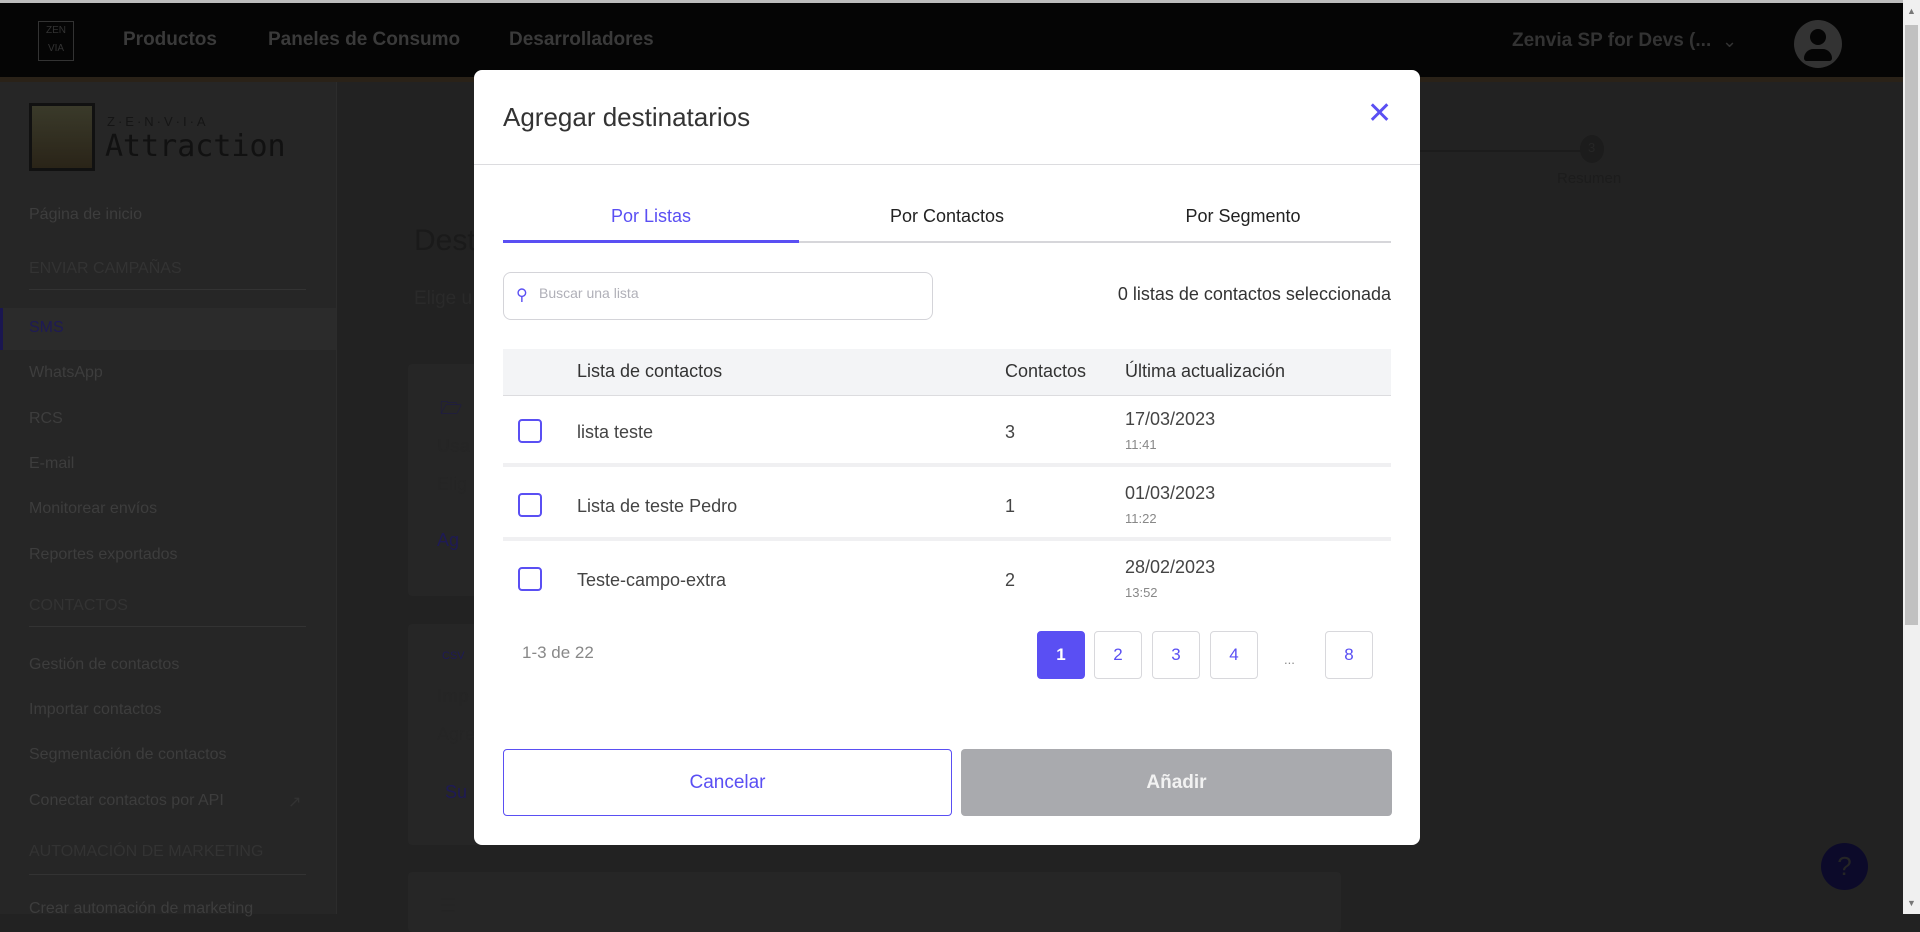 This screenshot has height=932, width=1920. Describe the element at coordinates (729, 293) in the screenshot. I see `search-input` at that location.